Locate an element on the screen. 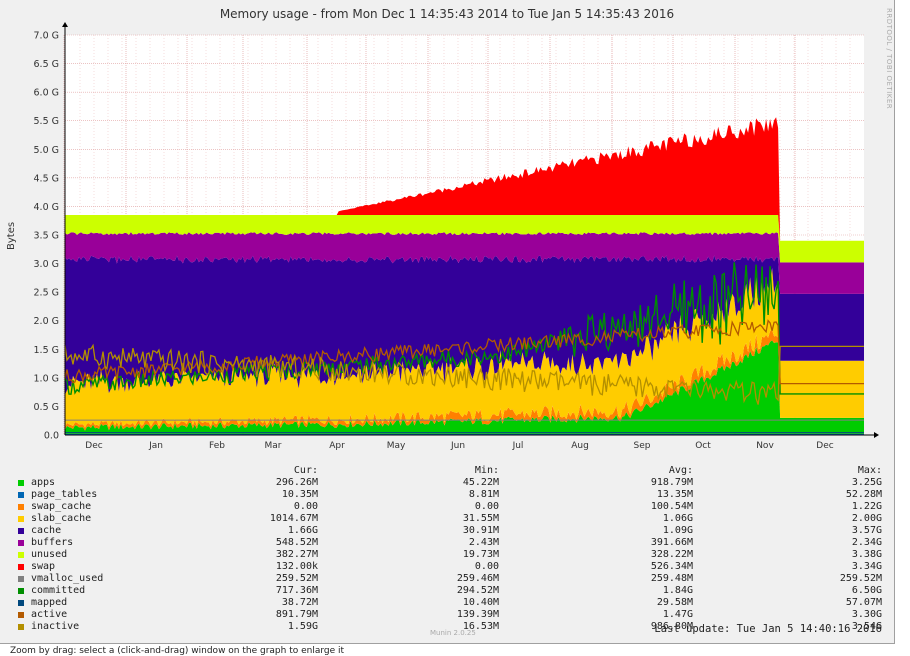  legend-cur: 0.00 is located at coordinates (305, 506).